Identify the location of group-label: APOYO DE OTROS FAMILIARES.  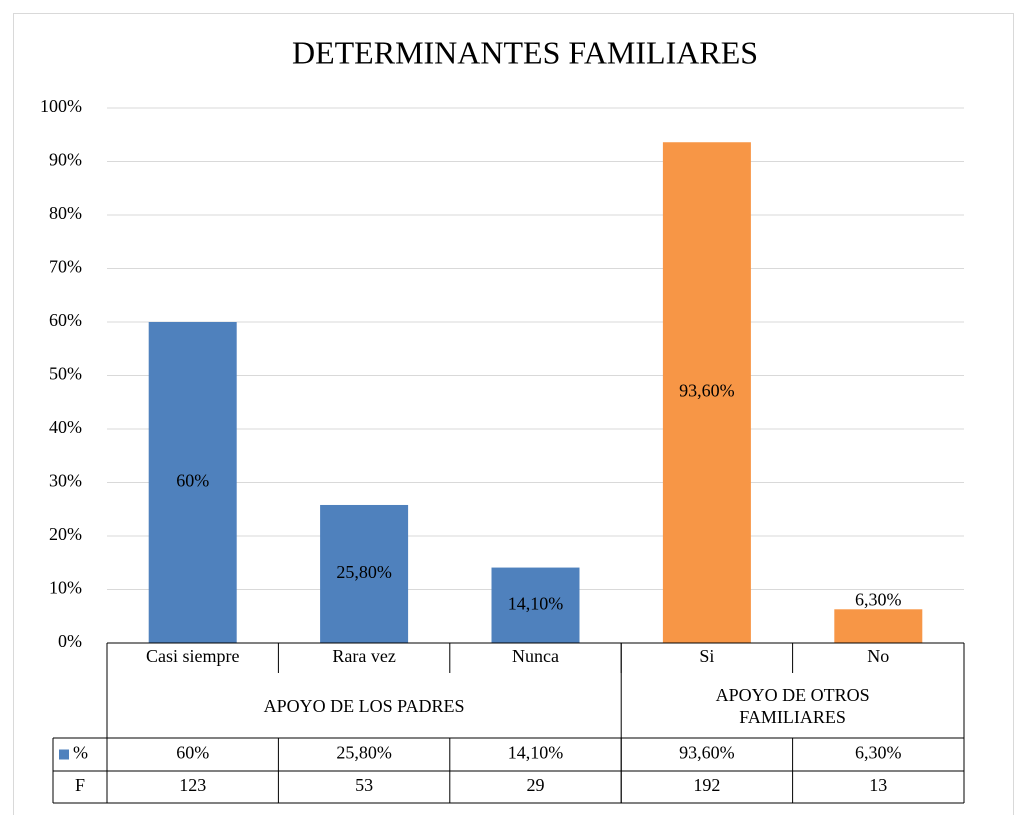
(792, 705).